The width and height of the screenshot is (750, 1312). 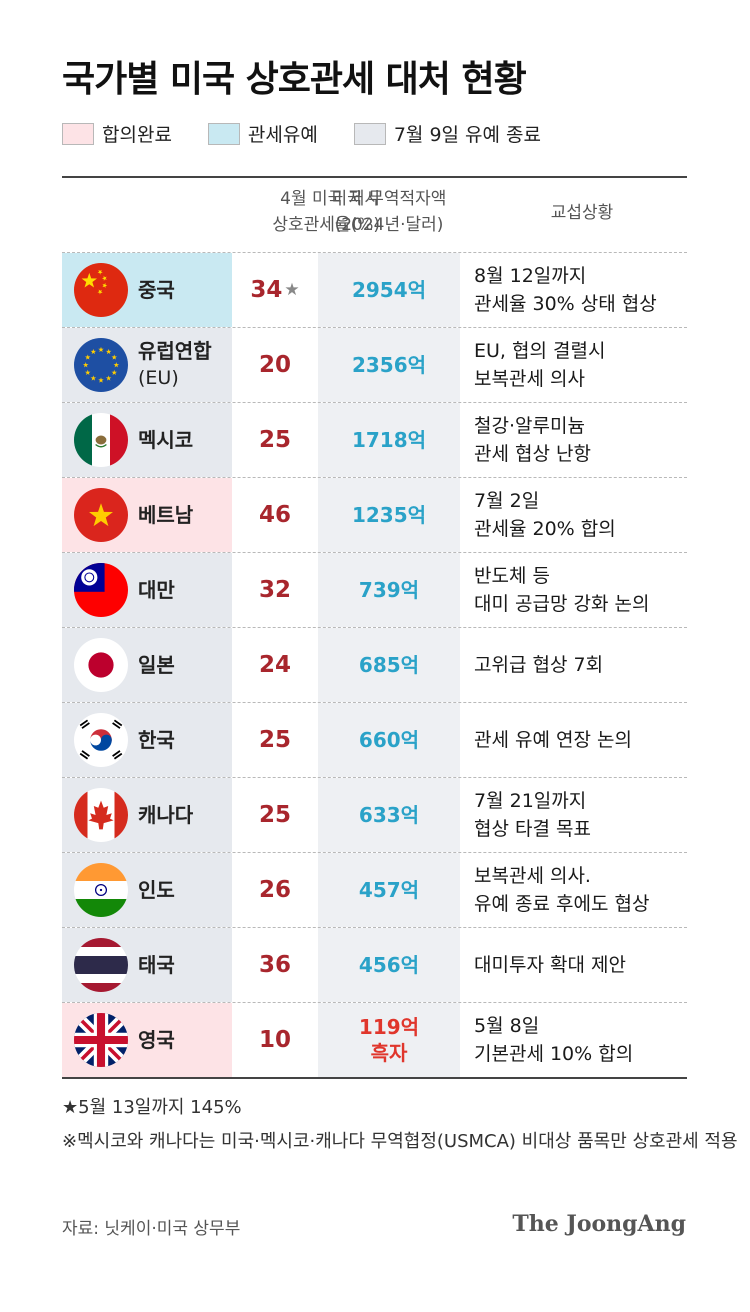 I want to click on korea-flag-icon, so click(x=101, y=740).